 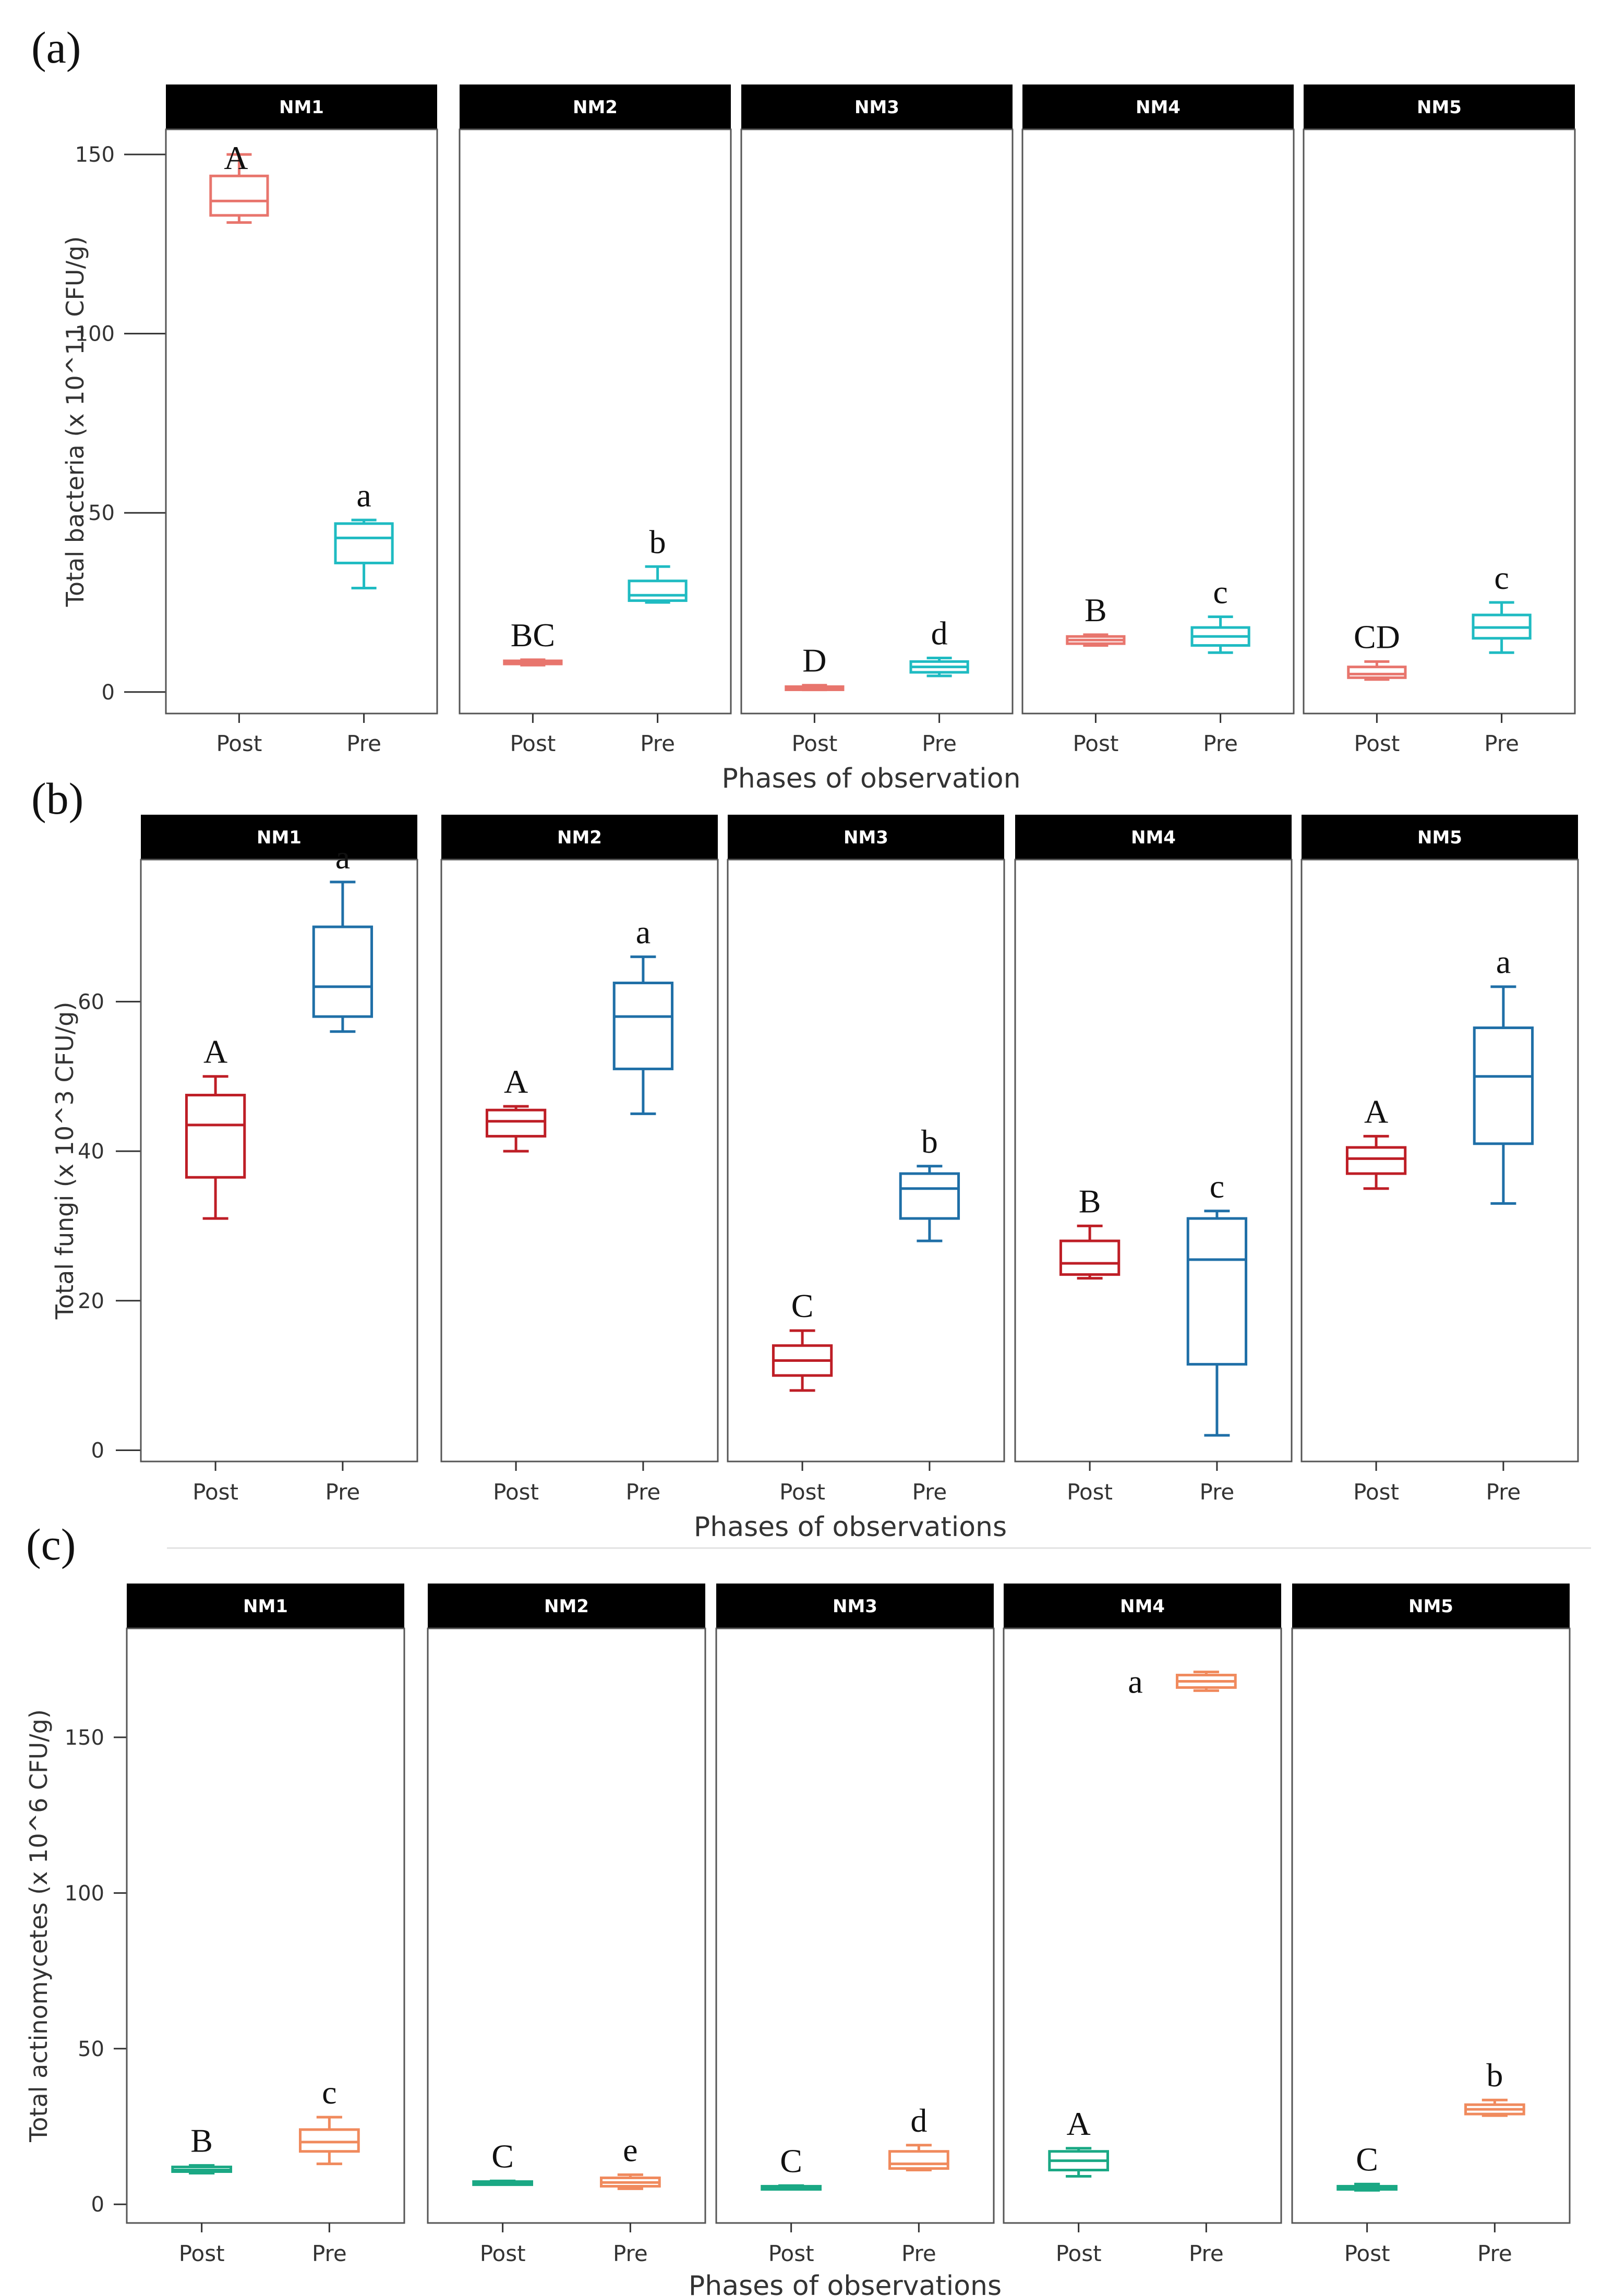 I want to click on box-pre: e, so click(x=630, y=2160).